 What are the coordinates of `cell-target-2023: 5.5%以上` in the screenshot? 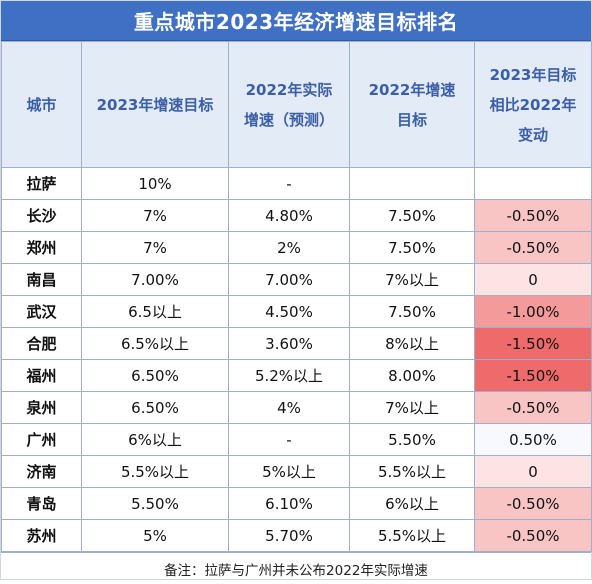 It's located at (155, 471).